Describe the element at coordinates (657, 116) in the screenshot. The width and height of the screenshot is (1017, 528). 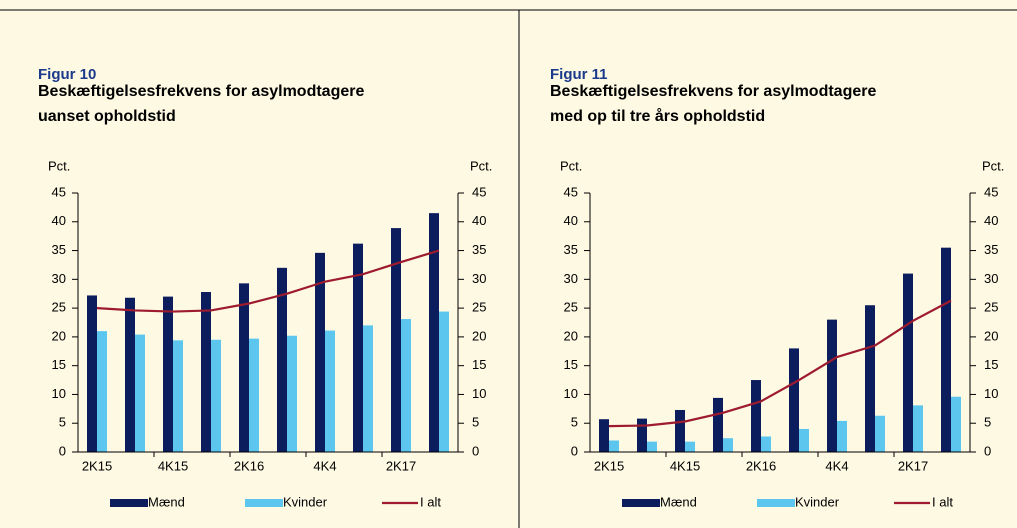
I see `chart-title: med op til tre års opholdstid` at that location.